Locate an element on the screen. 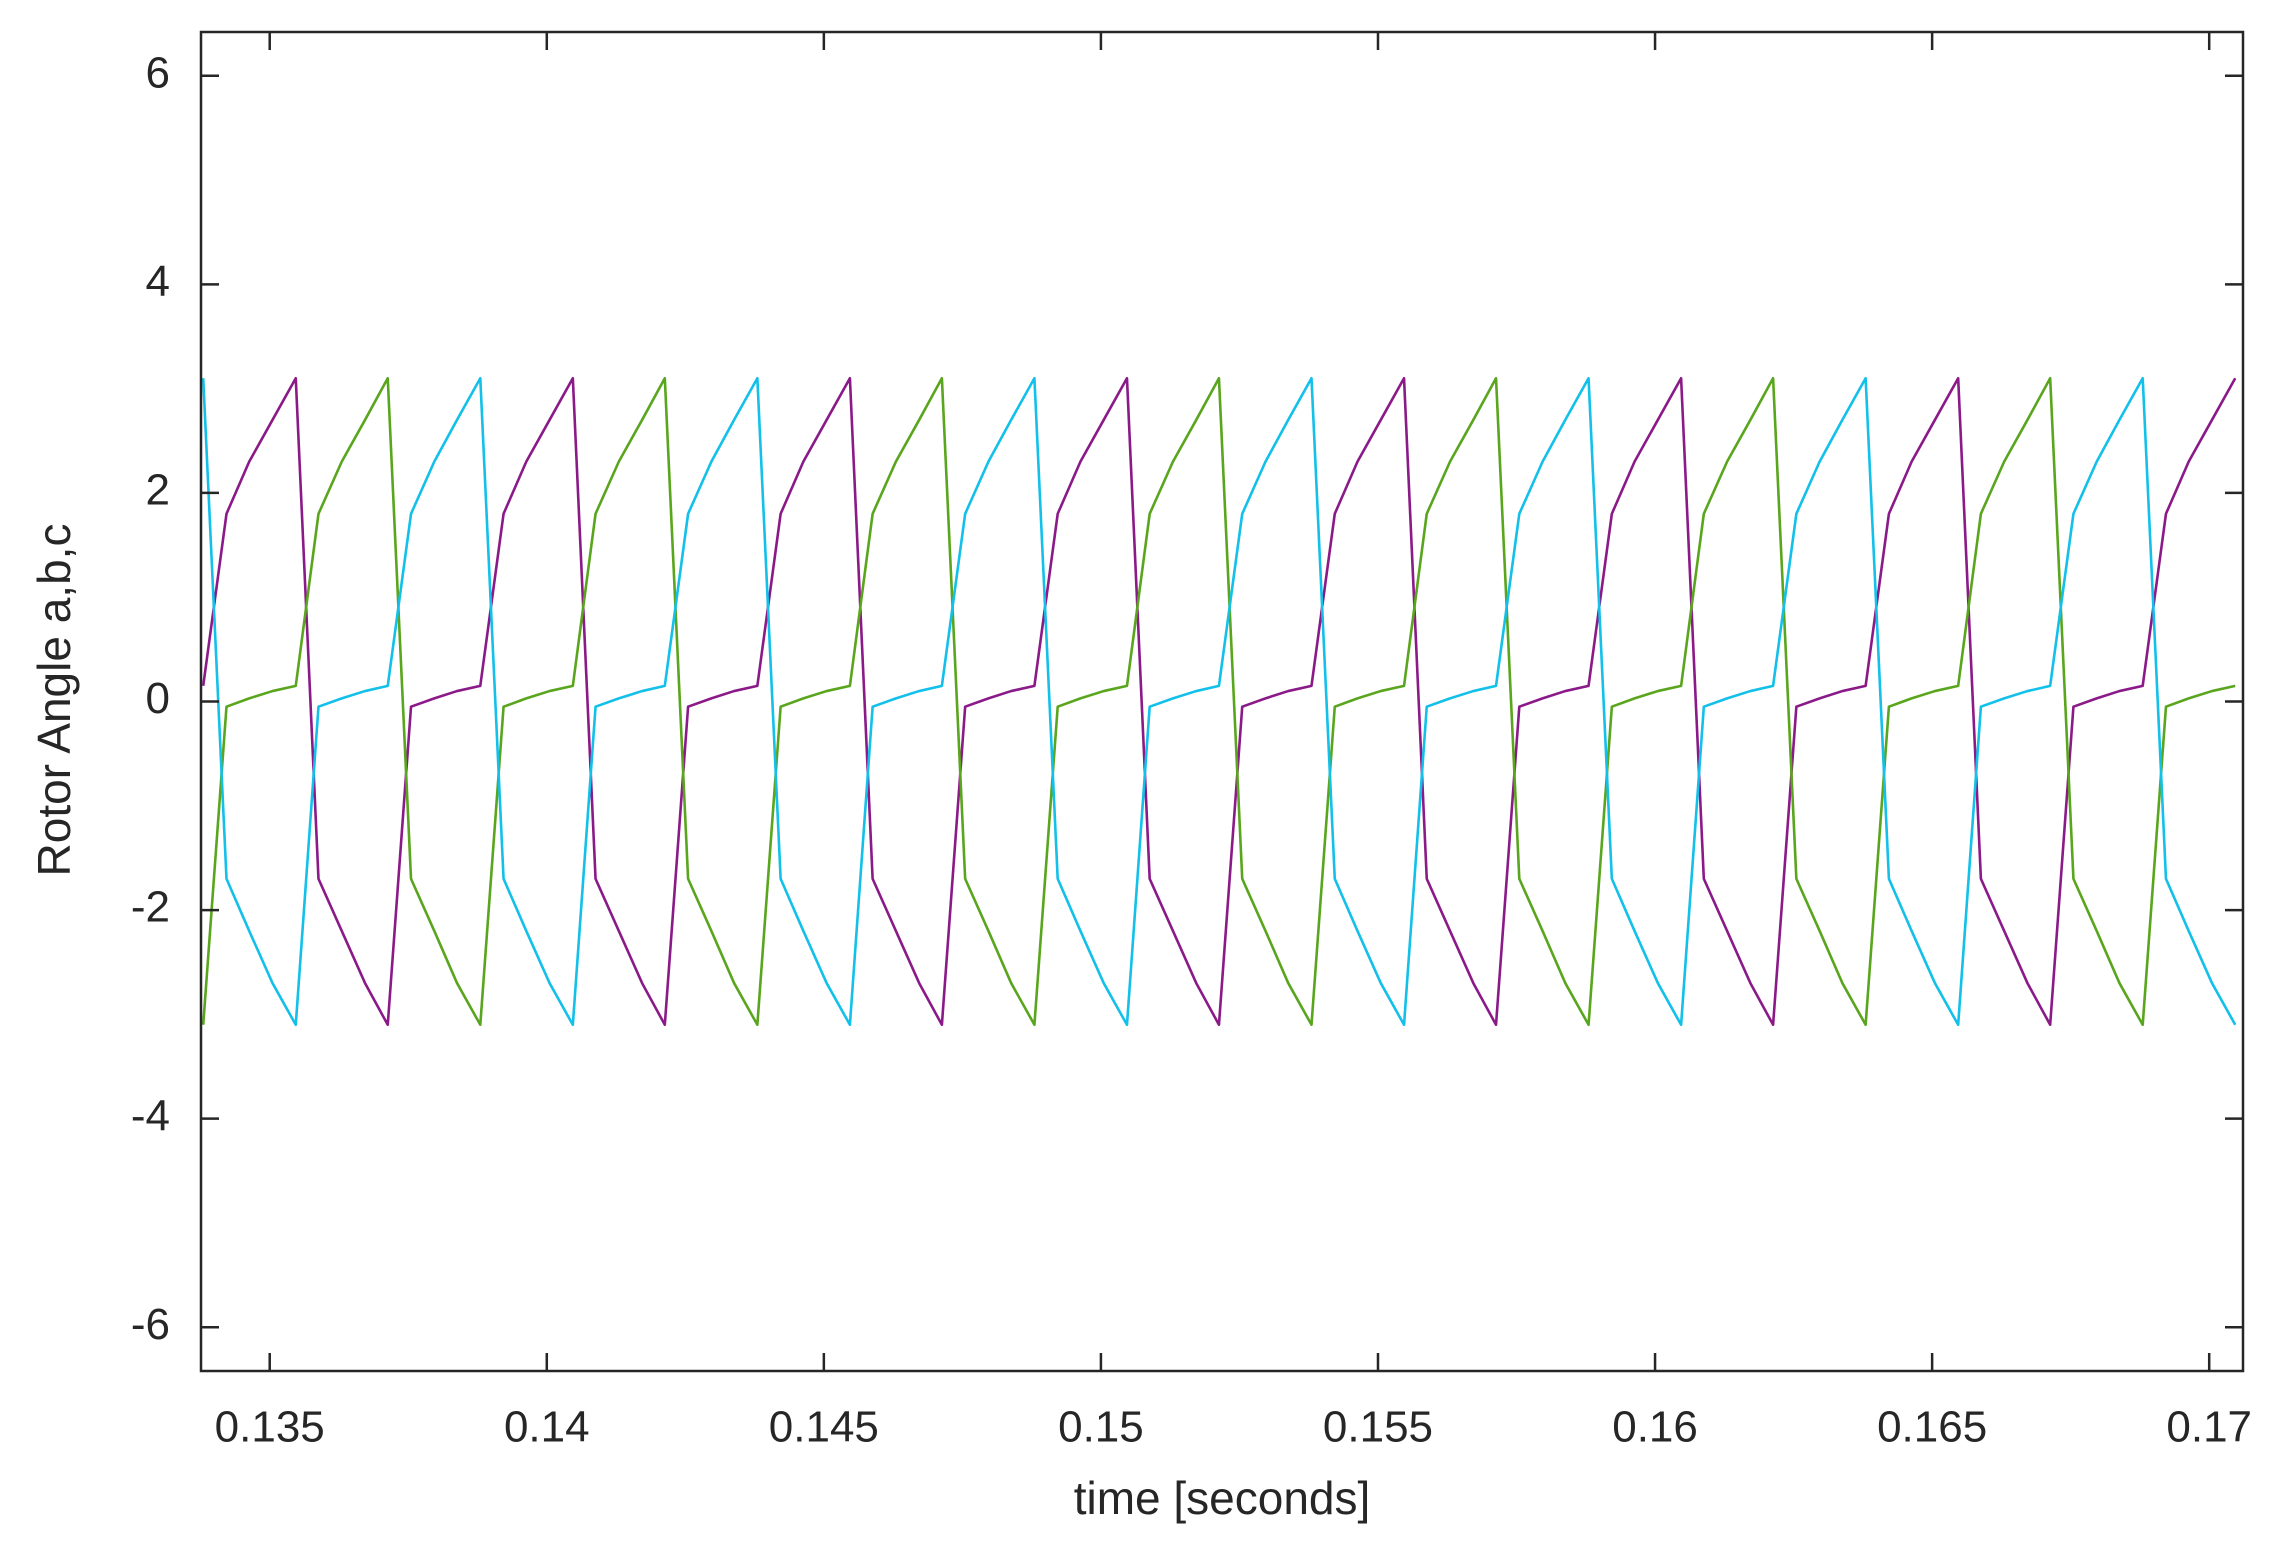  x-tick-label: 0.15 is located at coordinates (1101, 1427).